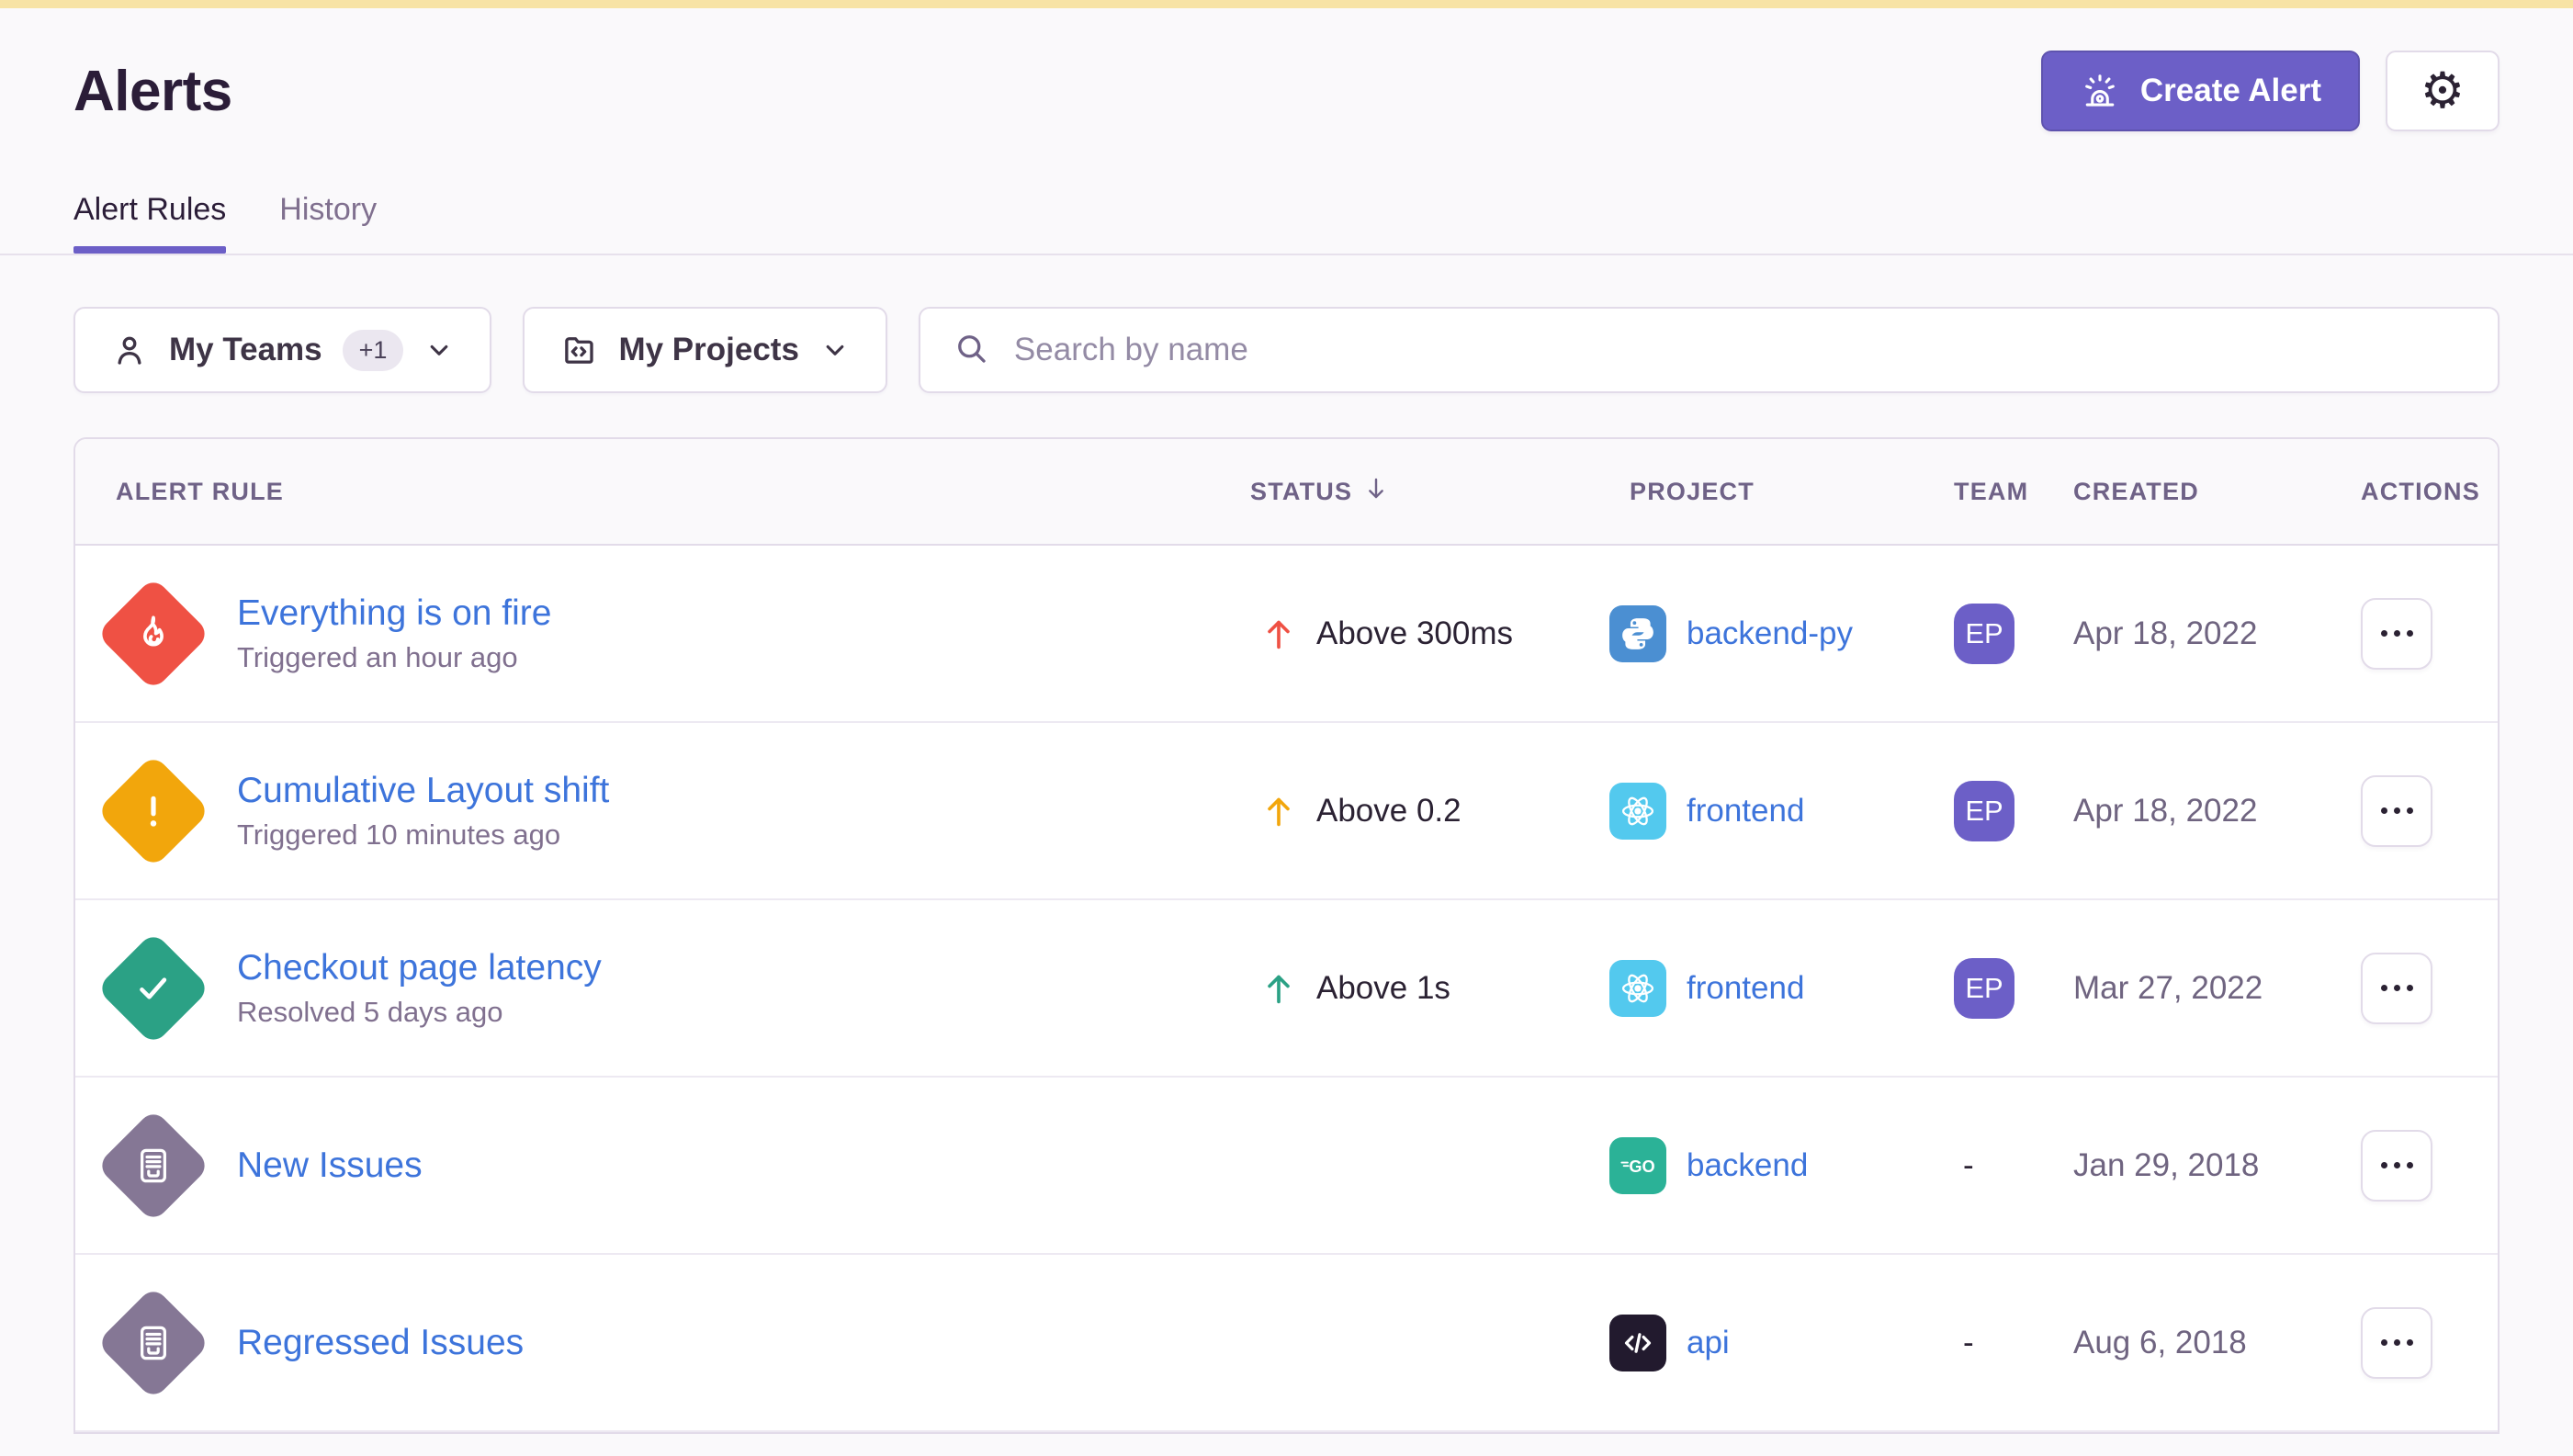  Describe the element at coordinates (1708, 1342) in the screenshot. I see `project-link: api` at that location.